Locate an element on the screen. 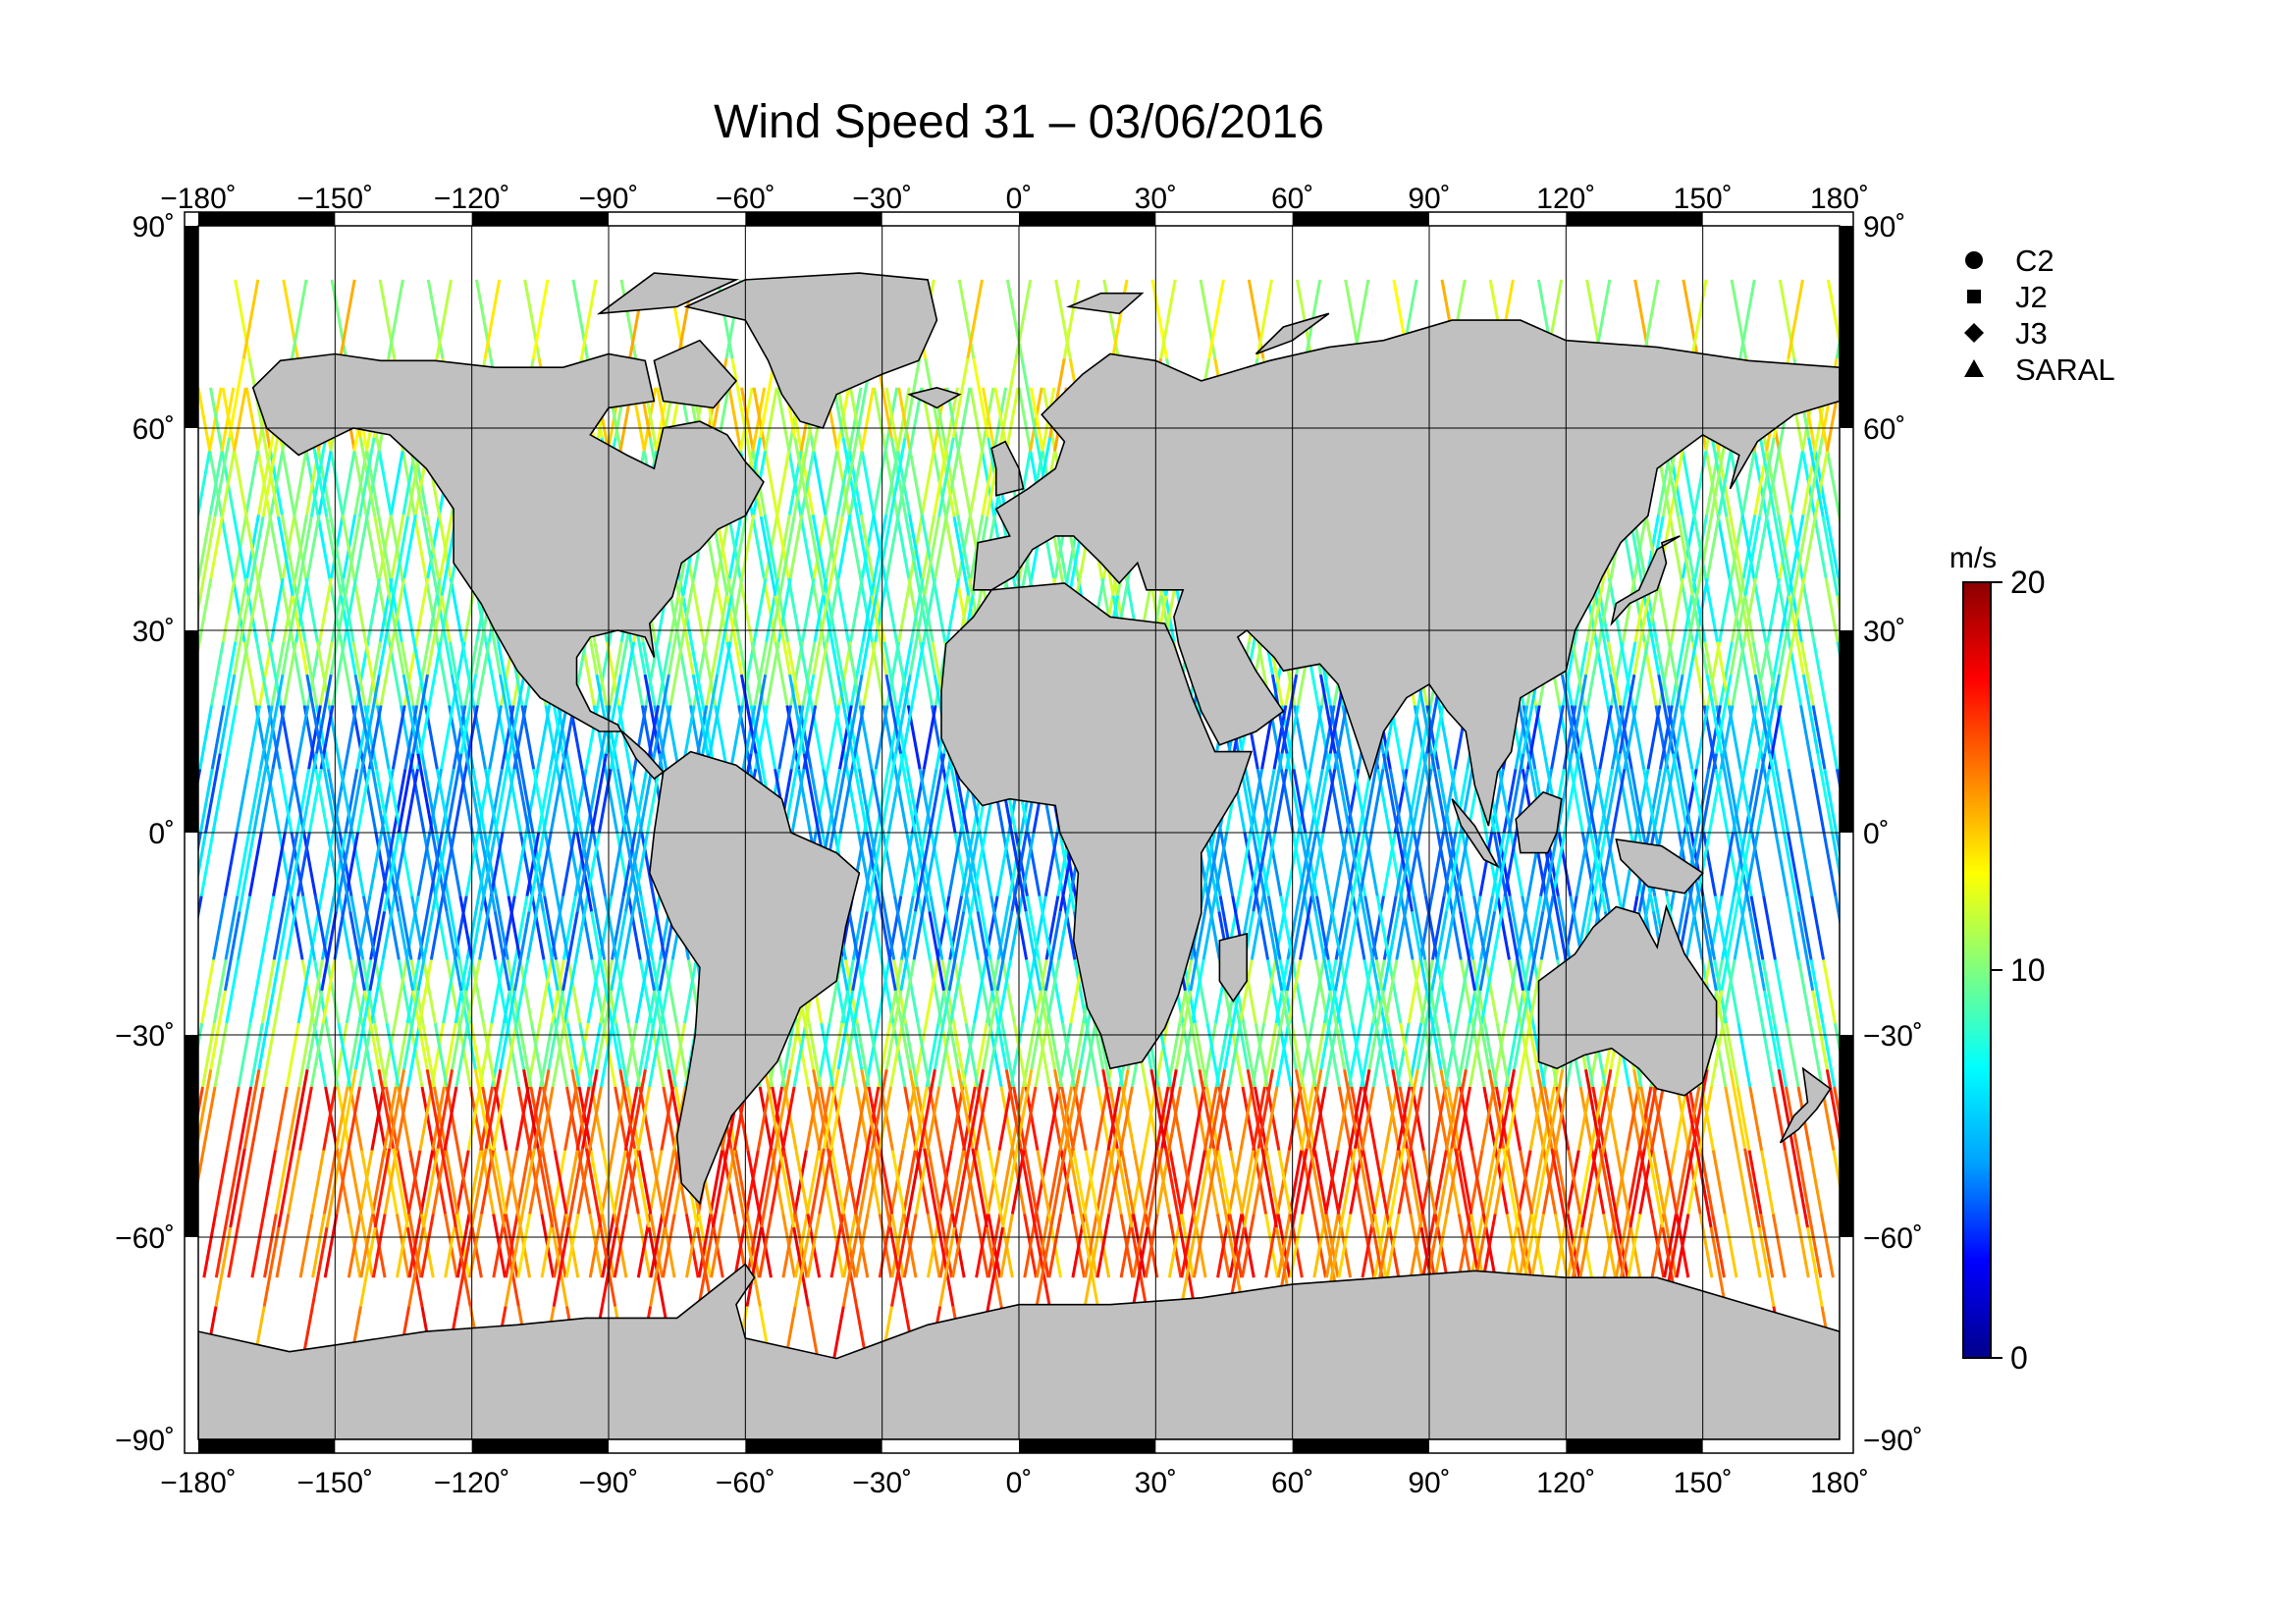 The height and width of the screenshot is (1623, 2296). land-new-guinea is located at coordinates (1659, 866).